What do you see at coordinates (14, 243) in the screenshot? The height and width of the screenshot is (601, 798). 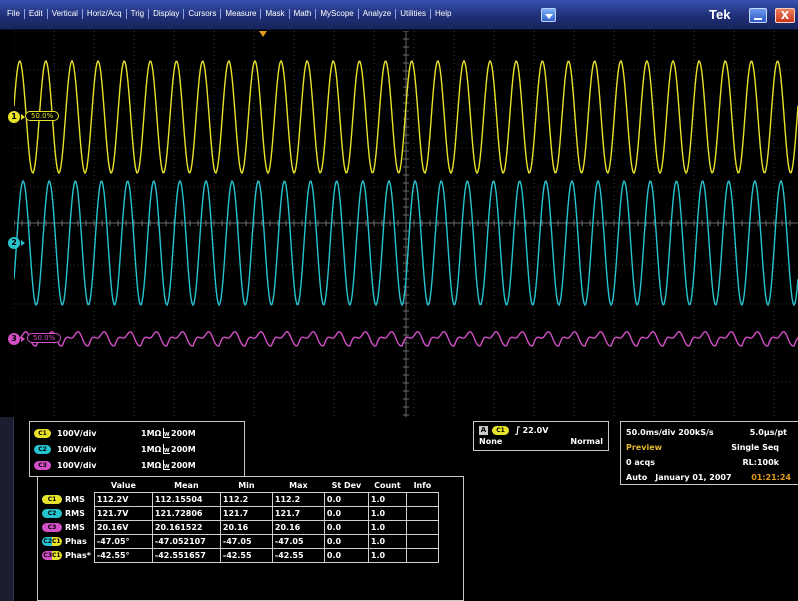 I see `ch2-marker: 2` at bounding box center [14, 243].